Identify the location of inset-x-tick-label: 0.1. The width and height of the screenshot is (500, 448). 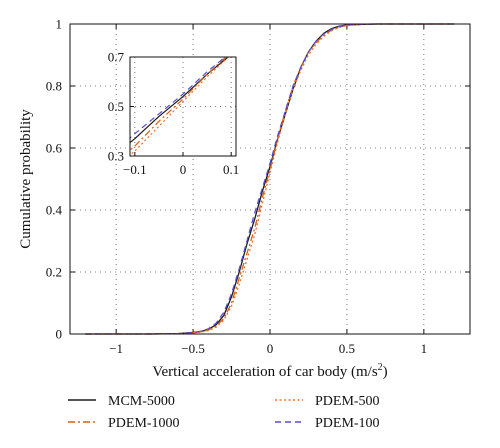
(231, 169).